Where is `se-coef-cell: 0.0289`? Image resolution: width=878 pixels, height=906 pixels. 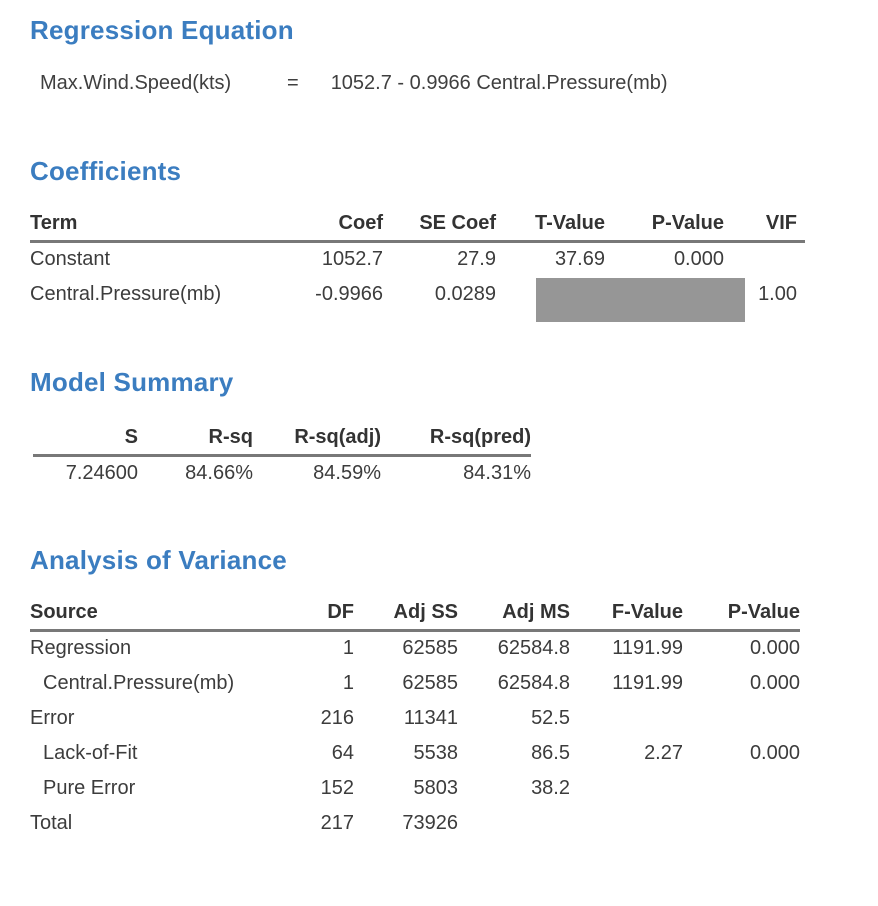
se-coef-cell: 0.0289 is located at coordinates (465, 293).